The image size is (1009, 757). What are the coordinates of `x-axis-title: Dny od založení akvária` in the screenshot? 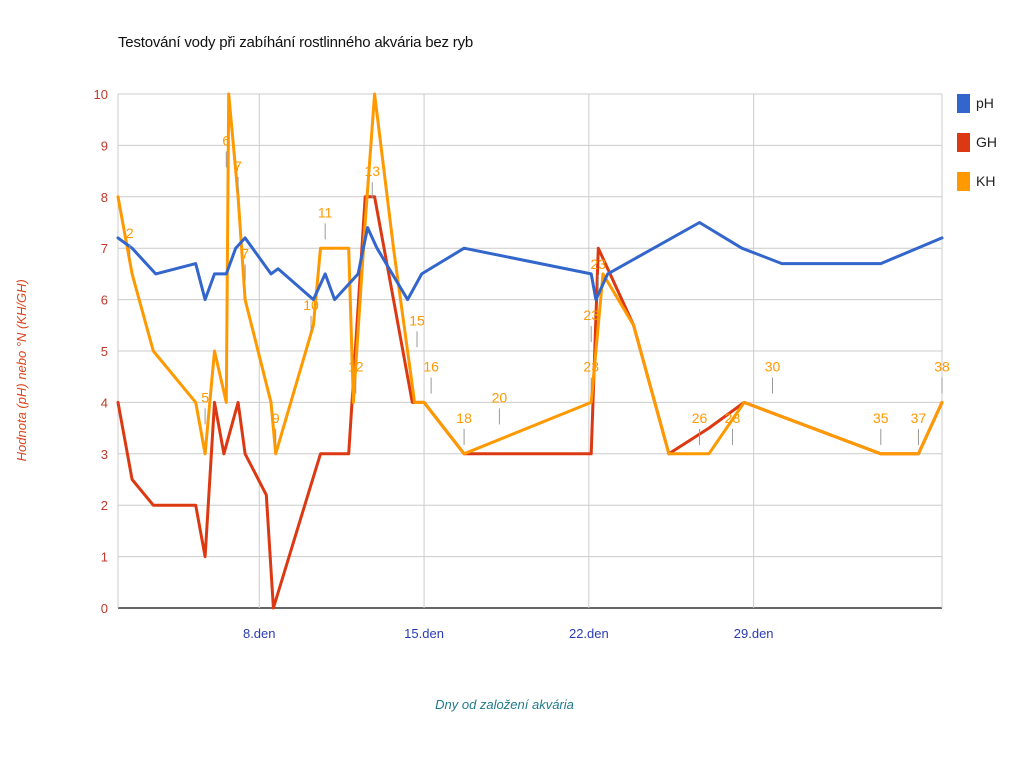 It's located at (504, 704).